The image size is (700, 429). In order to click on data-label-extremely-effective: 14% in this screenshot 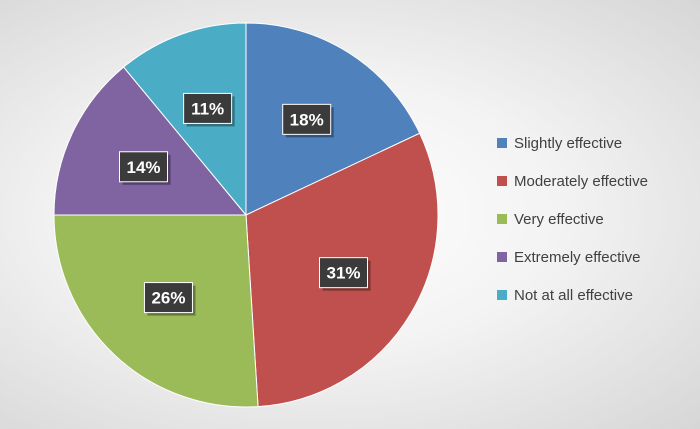, I will do `click(145, 168)`.